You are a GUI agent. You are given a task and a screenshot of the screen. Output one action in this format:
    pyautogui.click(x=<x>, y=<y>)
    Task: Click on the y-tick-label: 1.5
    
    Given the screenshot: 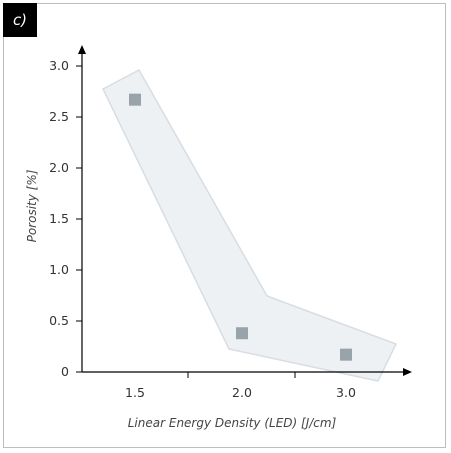 What is the action you would take?
    pyautogui.click(x=59, y=218)
    